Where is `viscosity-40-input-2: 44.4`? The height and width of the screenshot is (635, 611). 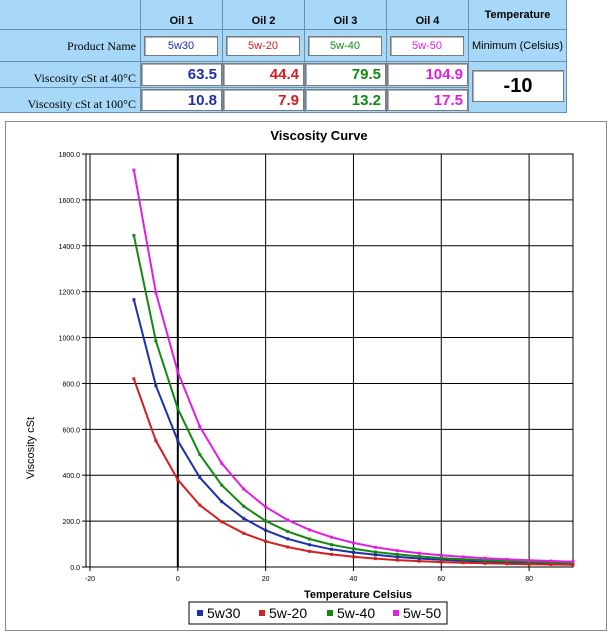 viscosity-40-input-2: 44.4 is located at coordinates (263, 74).